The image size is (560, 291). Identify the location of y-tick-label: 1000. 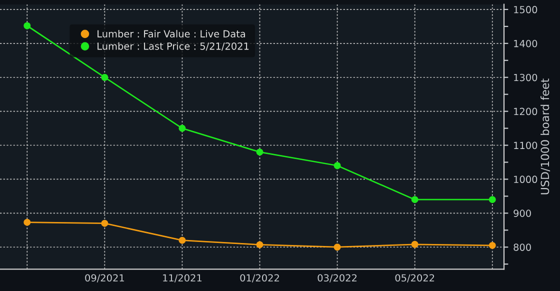
(526, 180).